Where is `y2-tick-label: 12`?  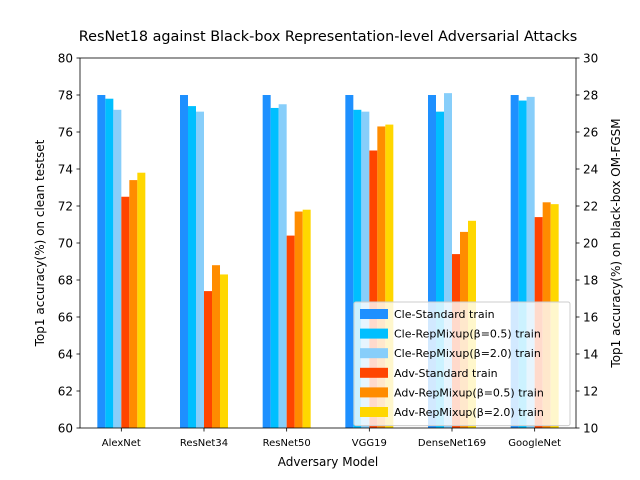 y2-tick-label: 12 is located at coordinates (590, 392).